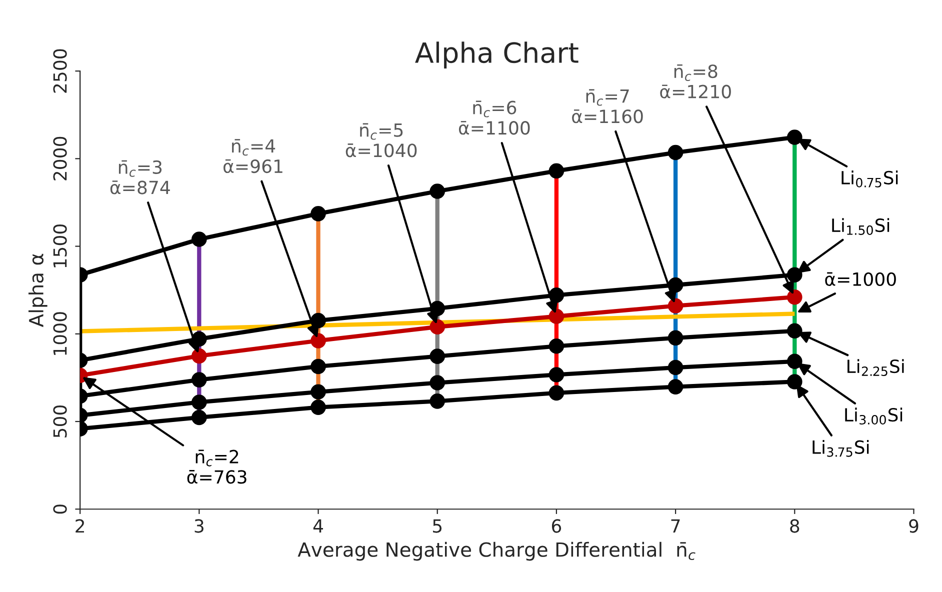 This screenshot has width=942, height=592. I want to click on x-tick-label: 4, so click(318, 526).